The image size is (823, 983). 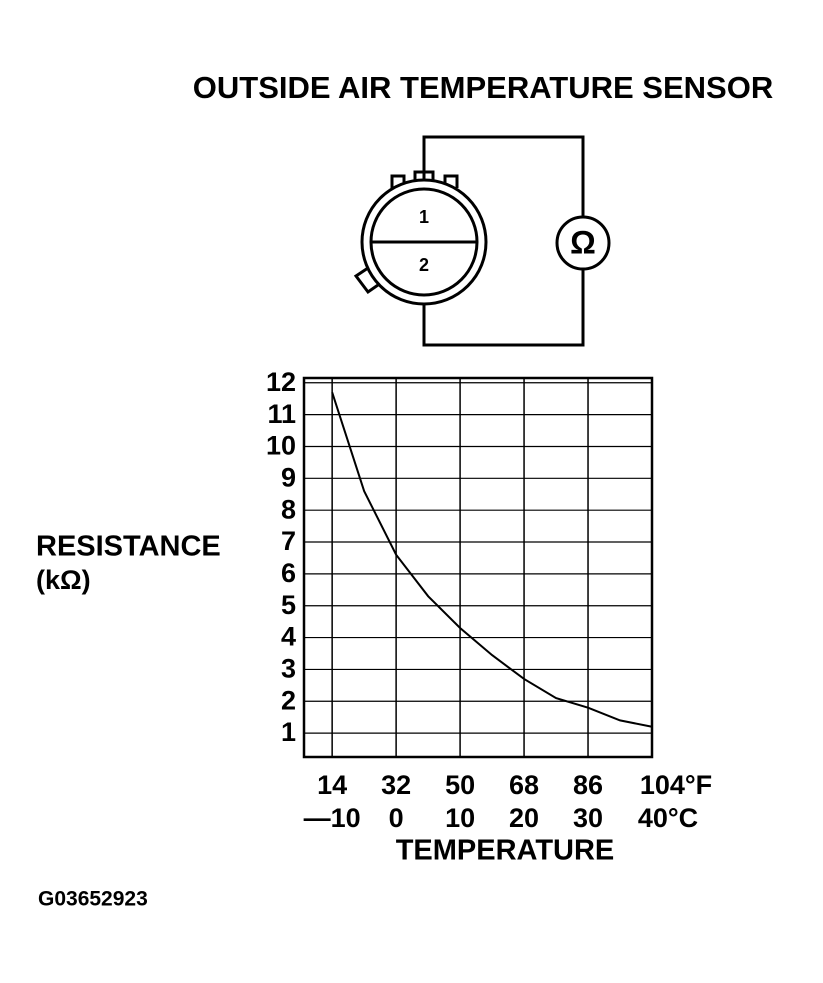 I want to click on x-axis-label: TEMPERATURE, so click(x=505, y=851).